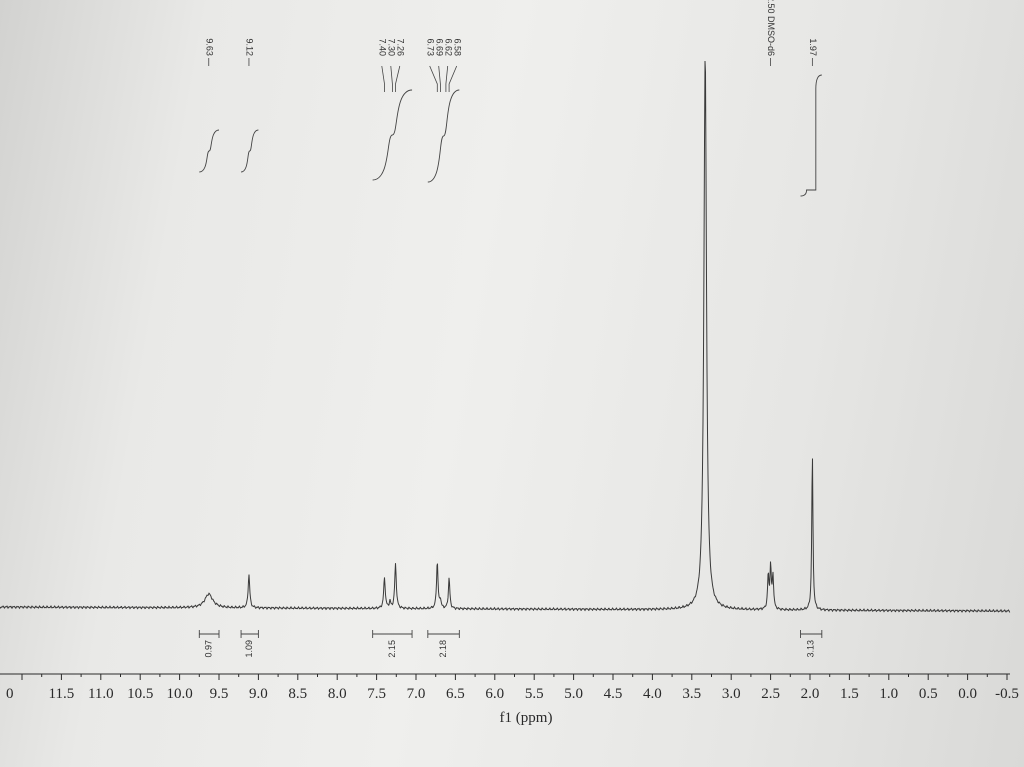 The width and height of the screenshot is (1024, 767). What do you see at coordinates (888, 694) in the screenshot?
I see `x-tick-label: 1.0` at bounding box center [888, 694].